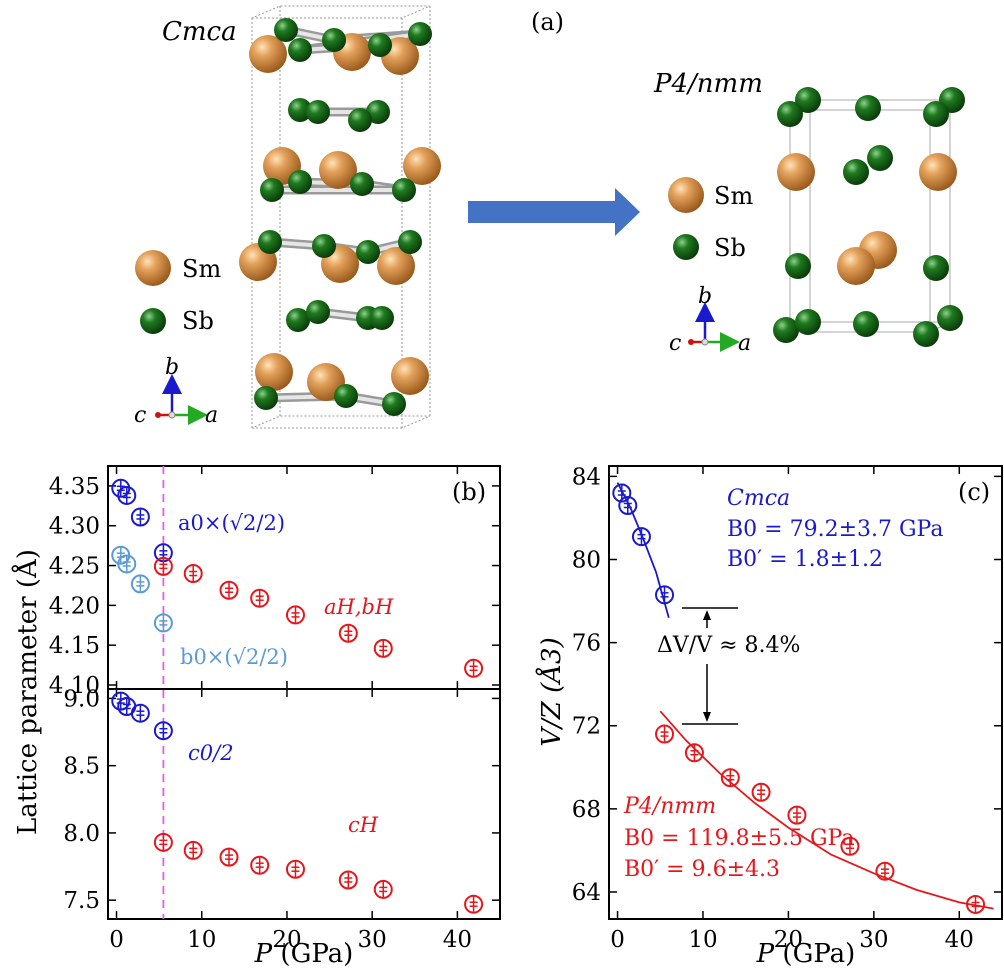 The width and height of the screenshot is (1004, 972). I want to click on panel-b-ylabel: Lattice parameter (Å), so click(27, 692).